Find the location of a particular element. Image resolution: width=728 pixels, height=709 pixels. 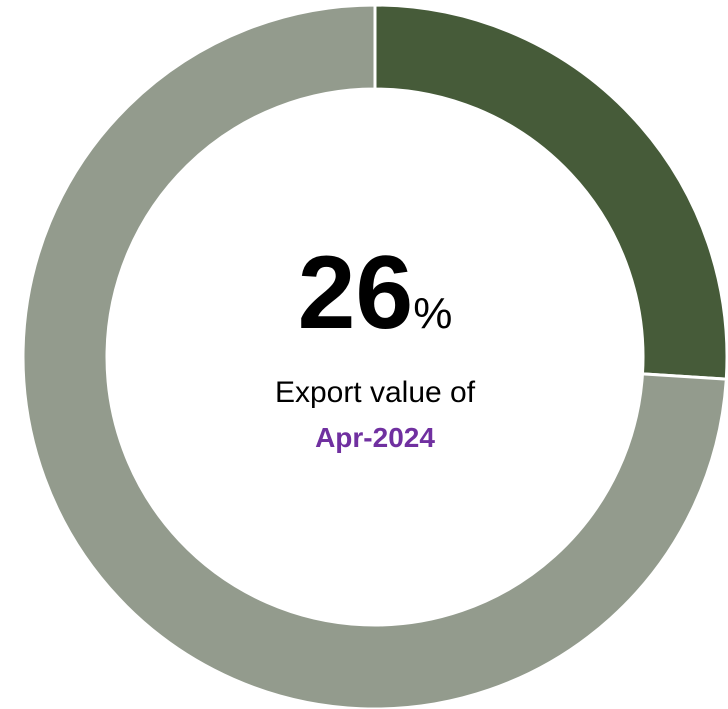

center-value: 26% is located at coordinates (375, 293).